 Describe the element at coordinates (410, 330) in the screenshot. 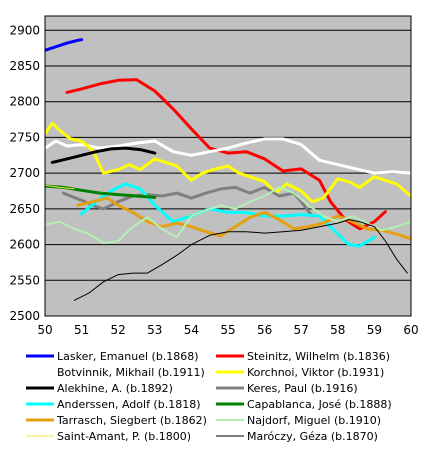

I see `x-tick-label: 60` at that location.